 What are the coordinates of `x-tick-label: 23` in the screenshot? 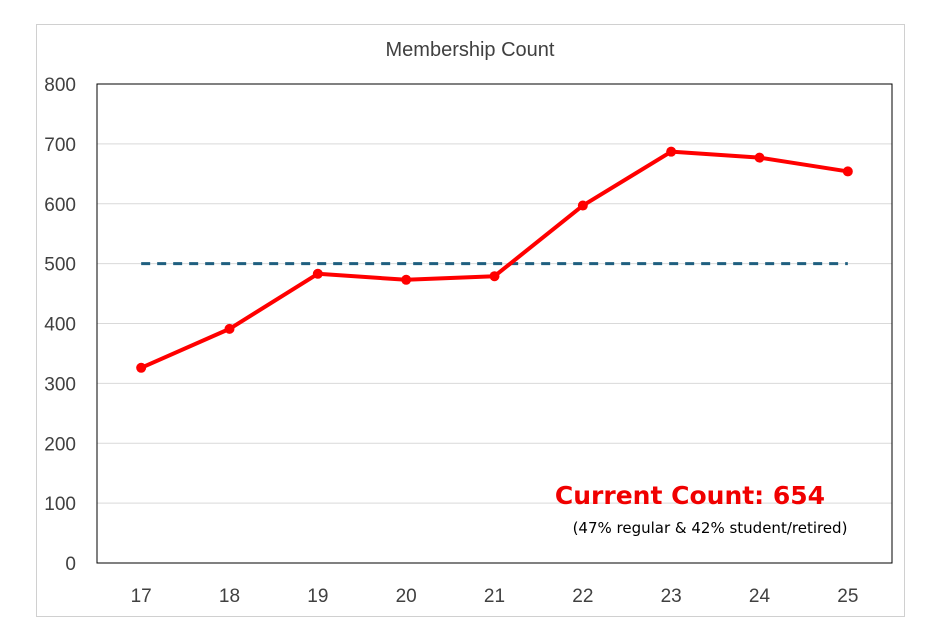 It's located at (671, 596).